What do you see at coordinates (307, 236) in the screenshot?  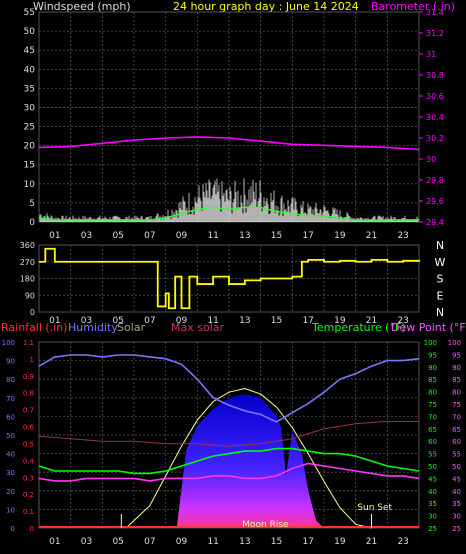 I see `wind-panel-x-tick: 17` at bounding box center [307, 236].